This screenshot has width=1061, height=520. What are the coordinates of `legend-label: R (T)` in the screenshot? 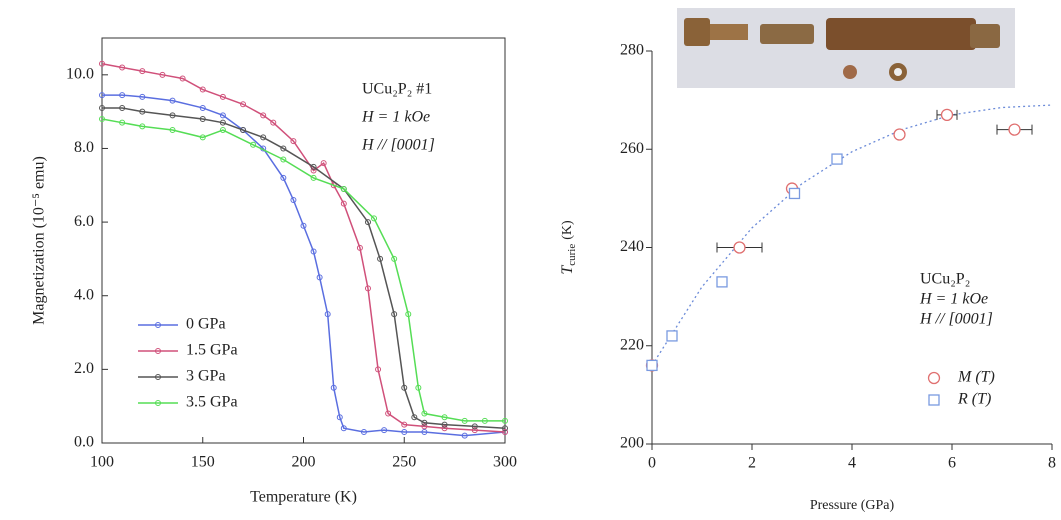 It's located at (974, 399).